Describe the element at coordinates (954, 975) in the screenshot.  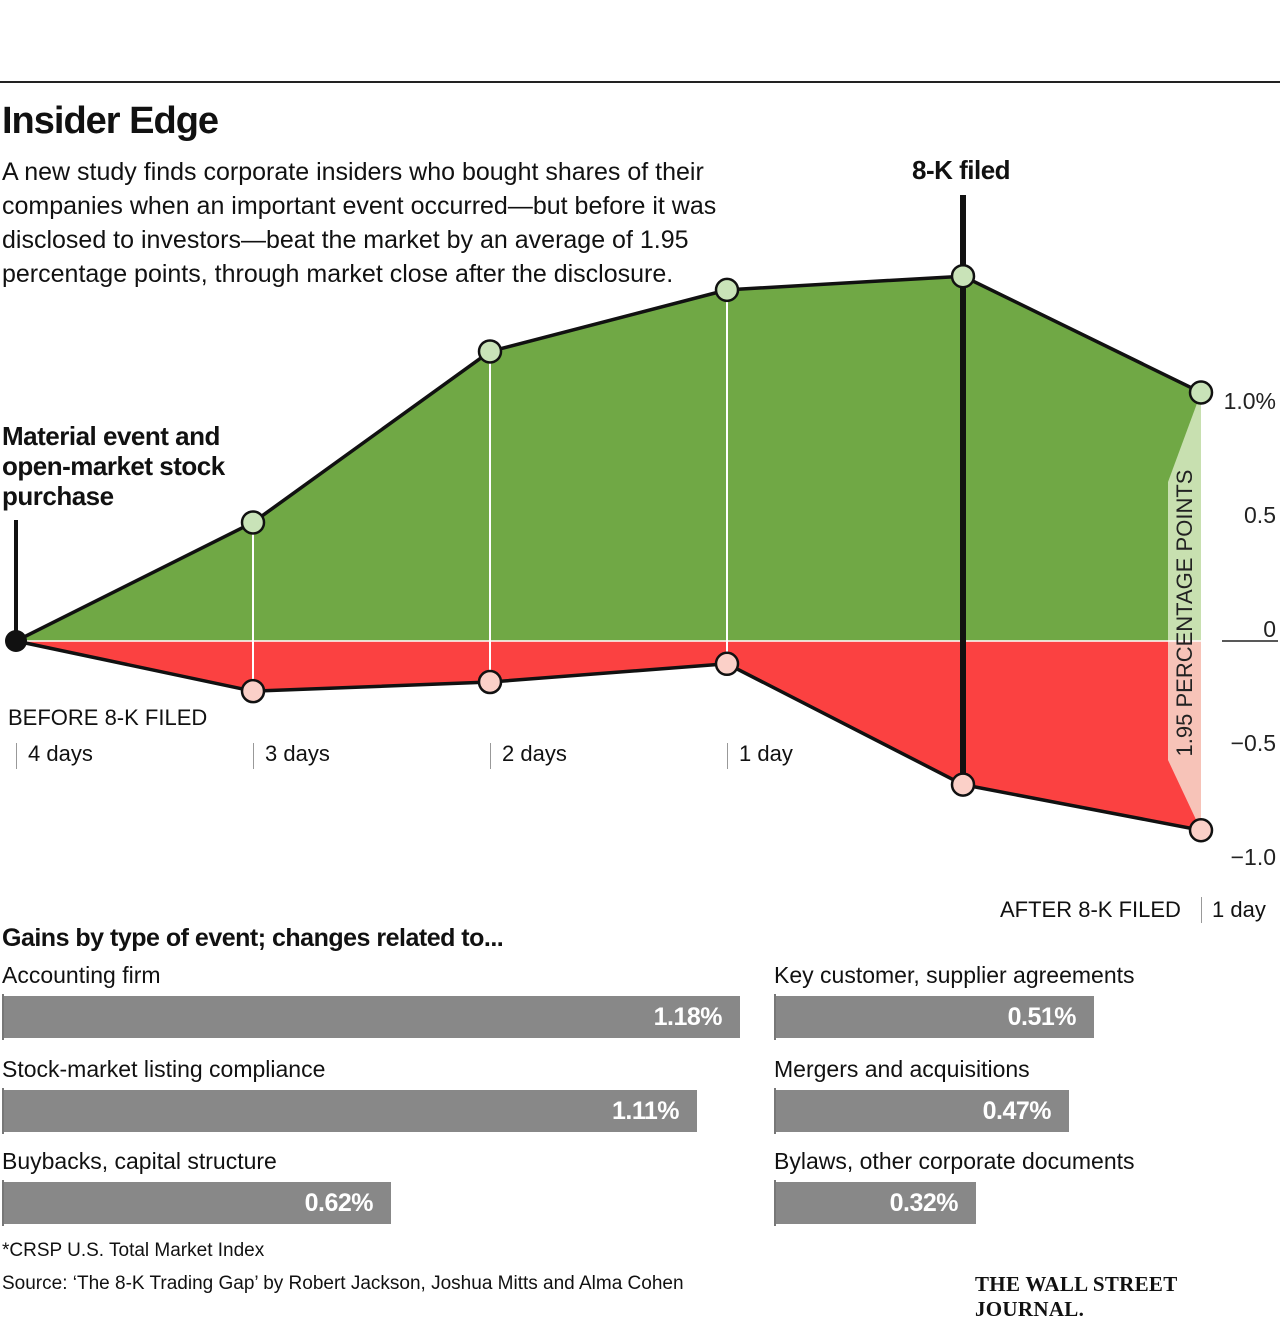
I see `bar-category-label: Key customer, supplier agreements` at that location.